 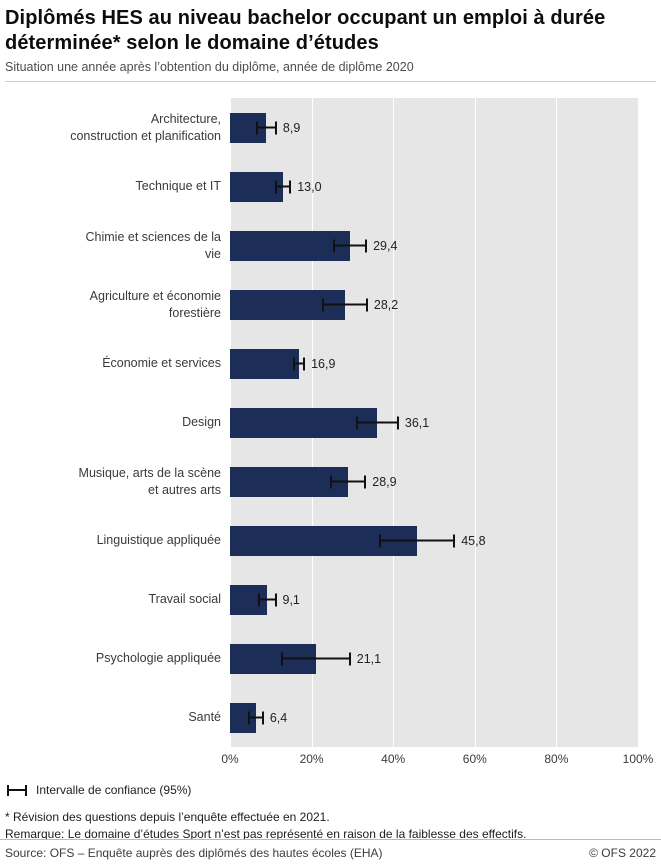 I want to click on category-label: Psychologie appliquée, so click(x=158, y=658).